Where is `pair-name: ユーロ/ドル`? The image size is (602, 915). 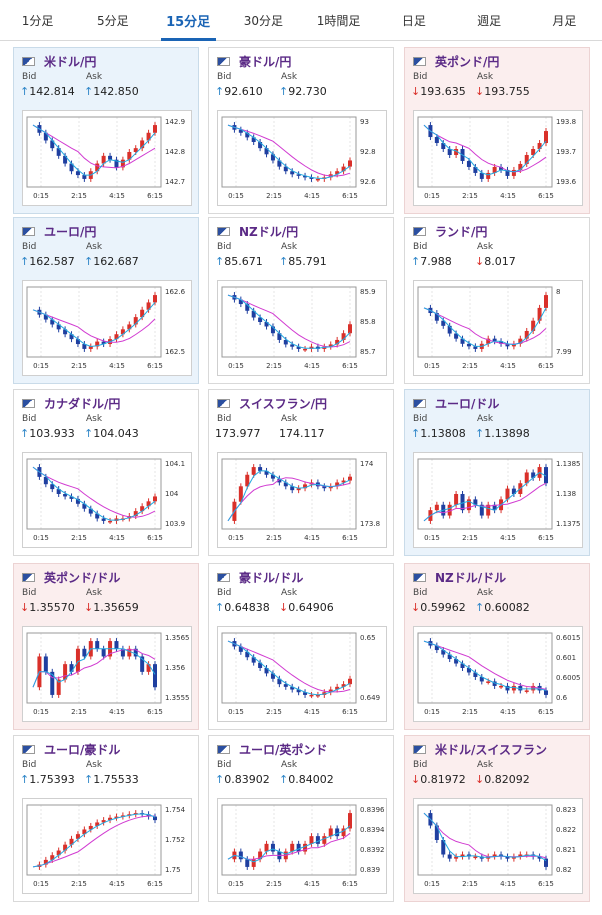 pair-name: ユーロ/ドル is located at coordinates (467, 404).